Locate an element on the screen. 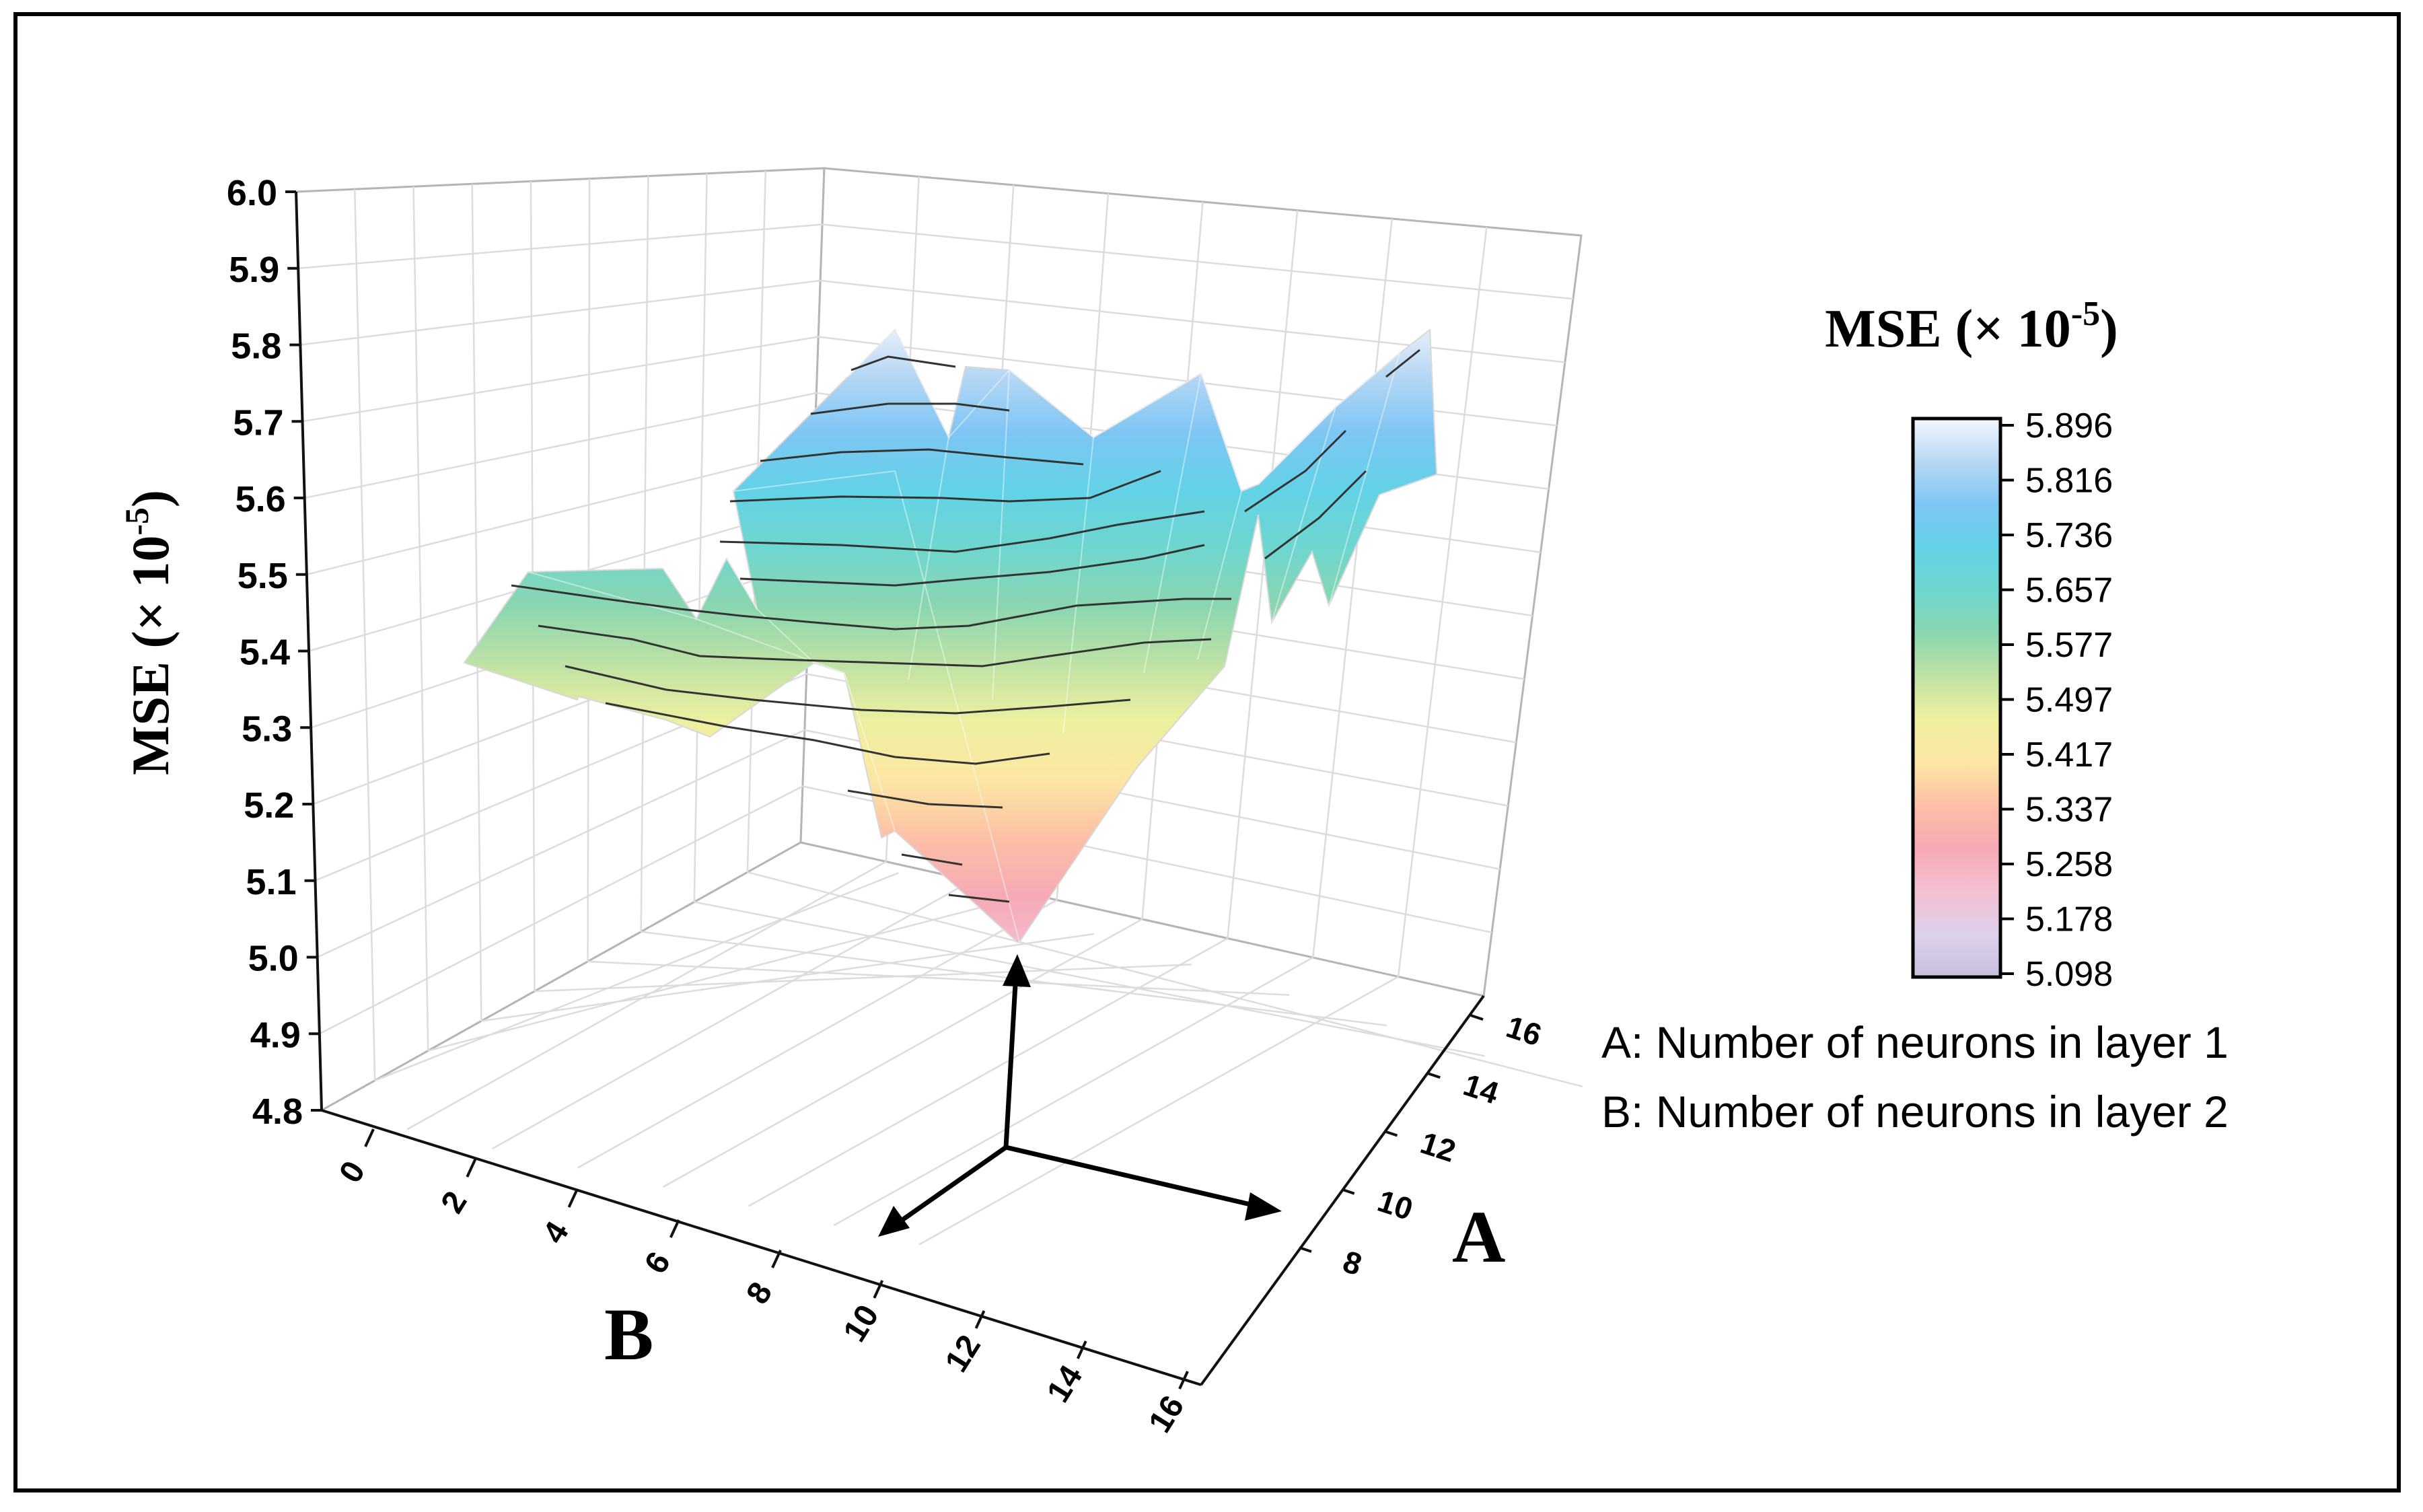 The width and height of the screenshot is (2423, 1512). z-axis-label-close: ) is located at coordinates (150, 498).